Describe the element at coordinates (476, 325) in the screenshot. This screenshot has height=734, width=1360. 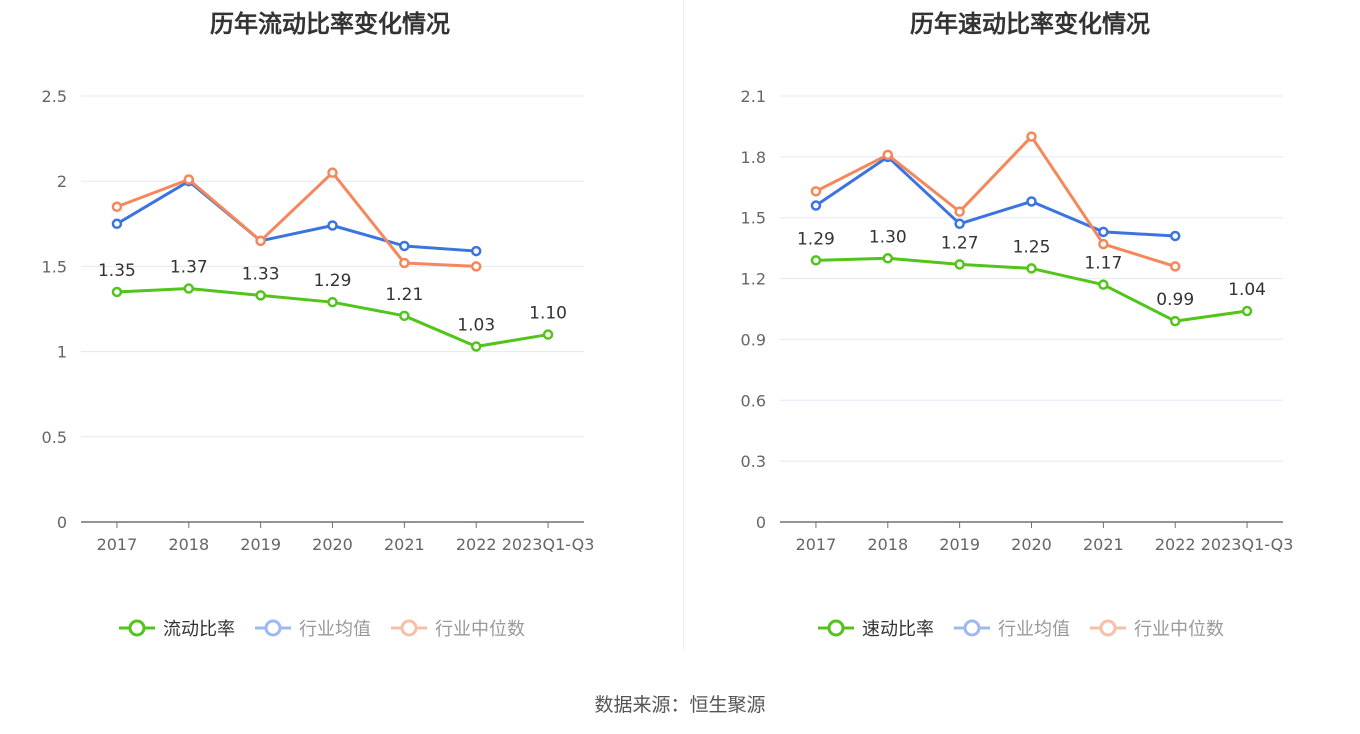
I see `data-label: 1.03` at that location.